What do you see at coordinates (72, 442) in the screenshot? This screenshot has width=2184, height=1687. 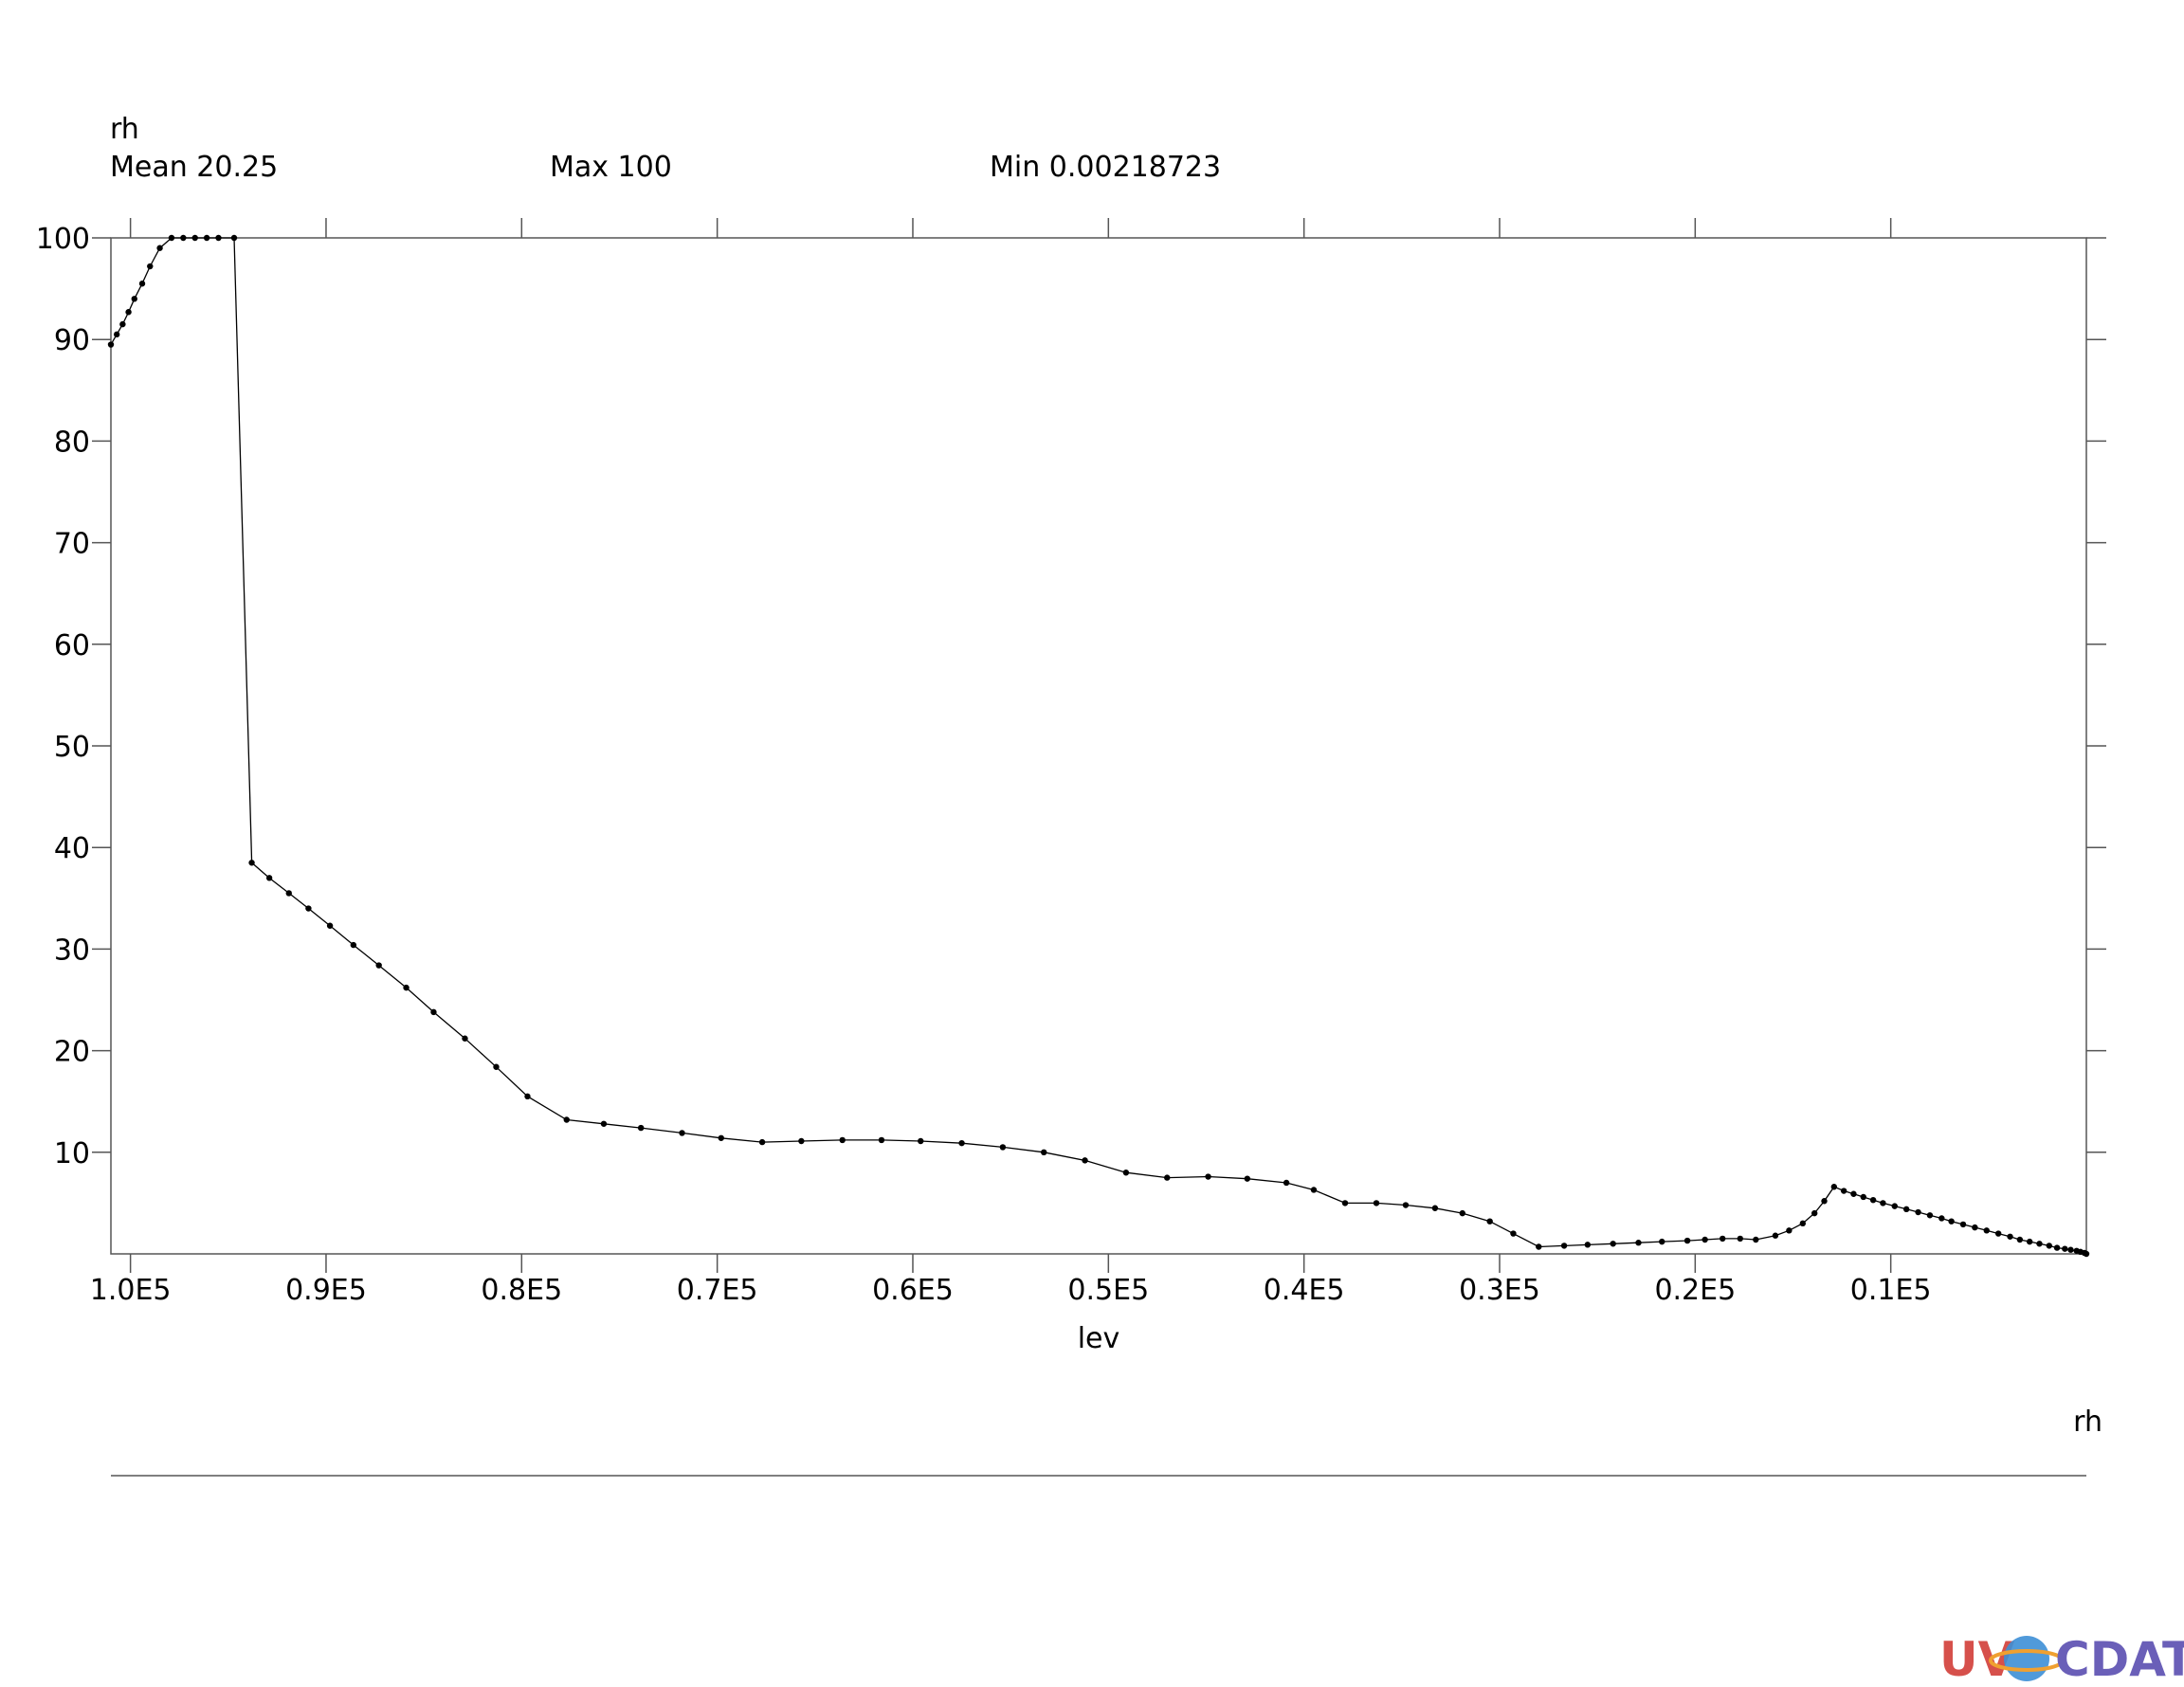 I see `y-tick-label: 80` at bounding box center [72, 442].